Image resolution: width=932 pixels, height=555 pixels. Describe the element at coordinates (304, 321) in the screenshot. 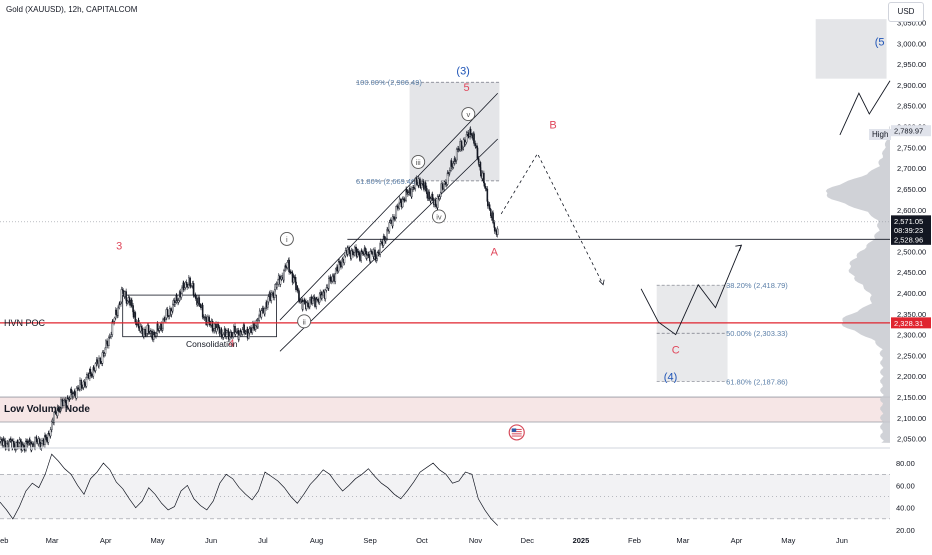

I see `wave-label-ii: ii` at that location.